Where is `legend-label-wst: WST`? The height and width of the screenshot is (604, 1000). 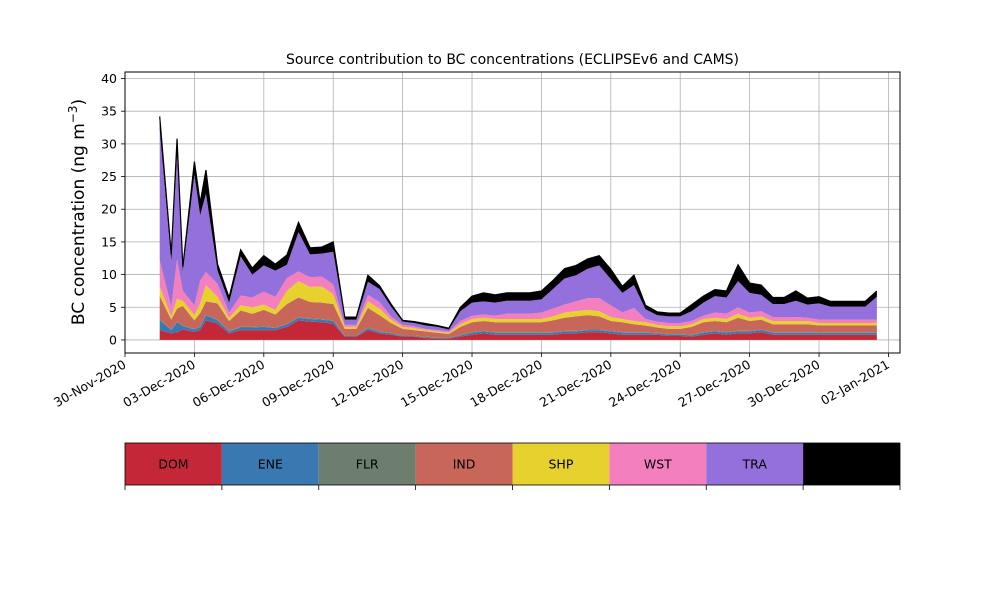 legend-label-wst: WST is located at coordinates (658, 464).